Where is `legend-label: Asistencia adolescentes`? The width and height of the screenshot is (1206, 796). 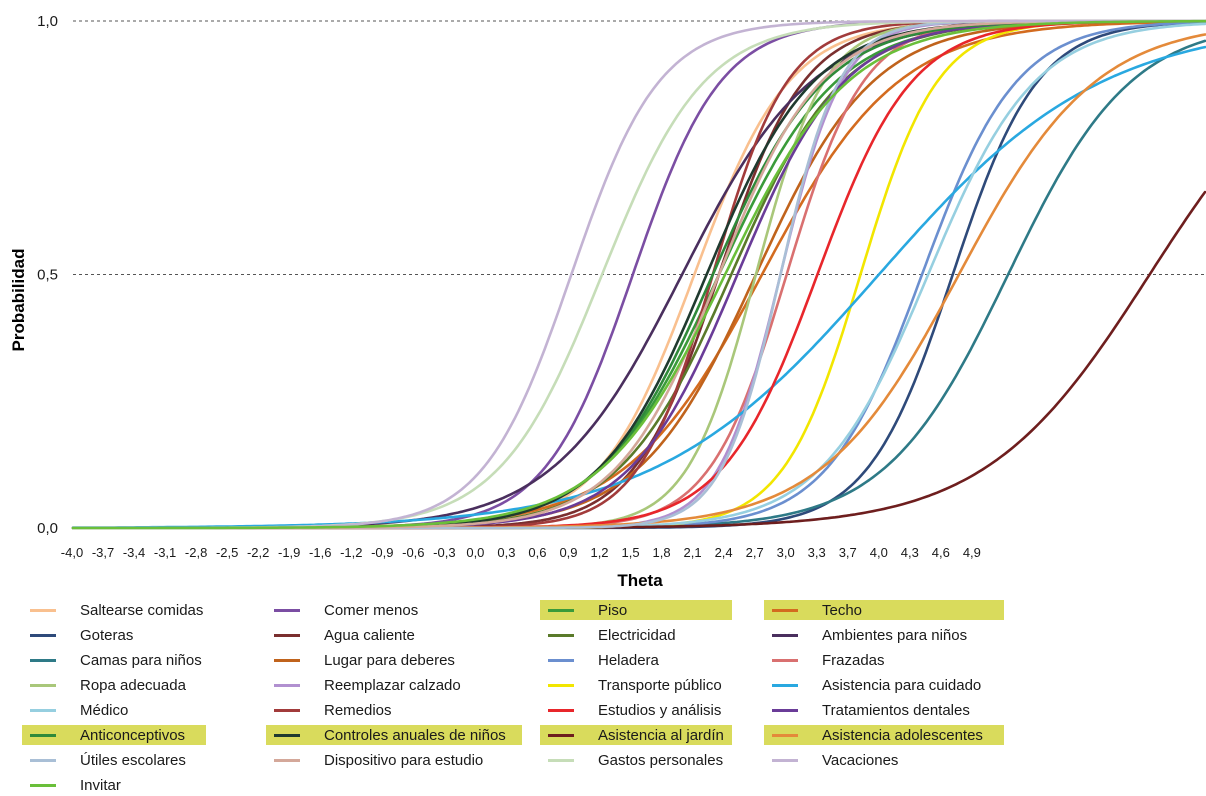 legend-label: Asistencia adolescentes is located at coordinates (906, 735).